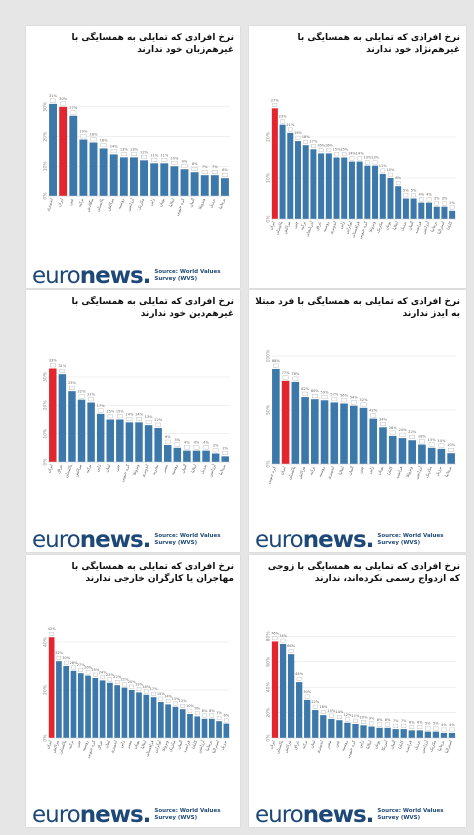  Describe the element at coordinates (318, 225) in the screenshot. I see `x-tick-label: عراق` at that location.